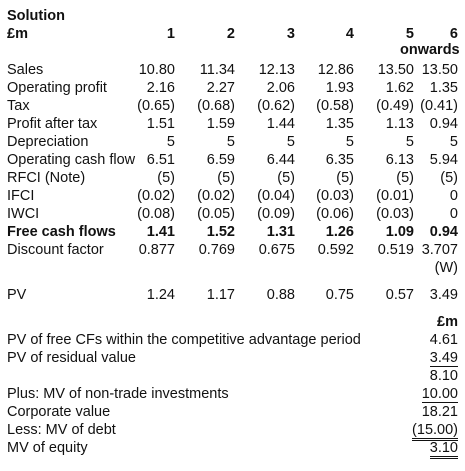 Image resolution: width=465 pixels, height=471 pixels. I want to click on column-header-6: 6, so click(453, 34).